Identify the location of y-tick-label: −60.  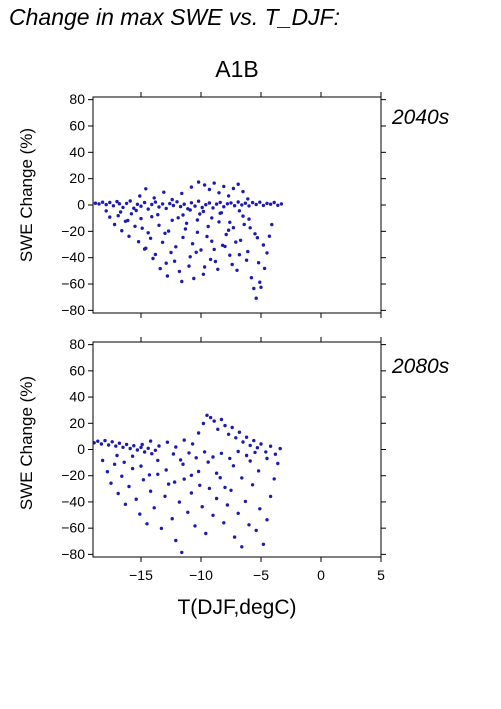
(73, 528).